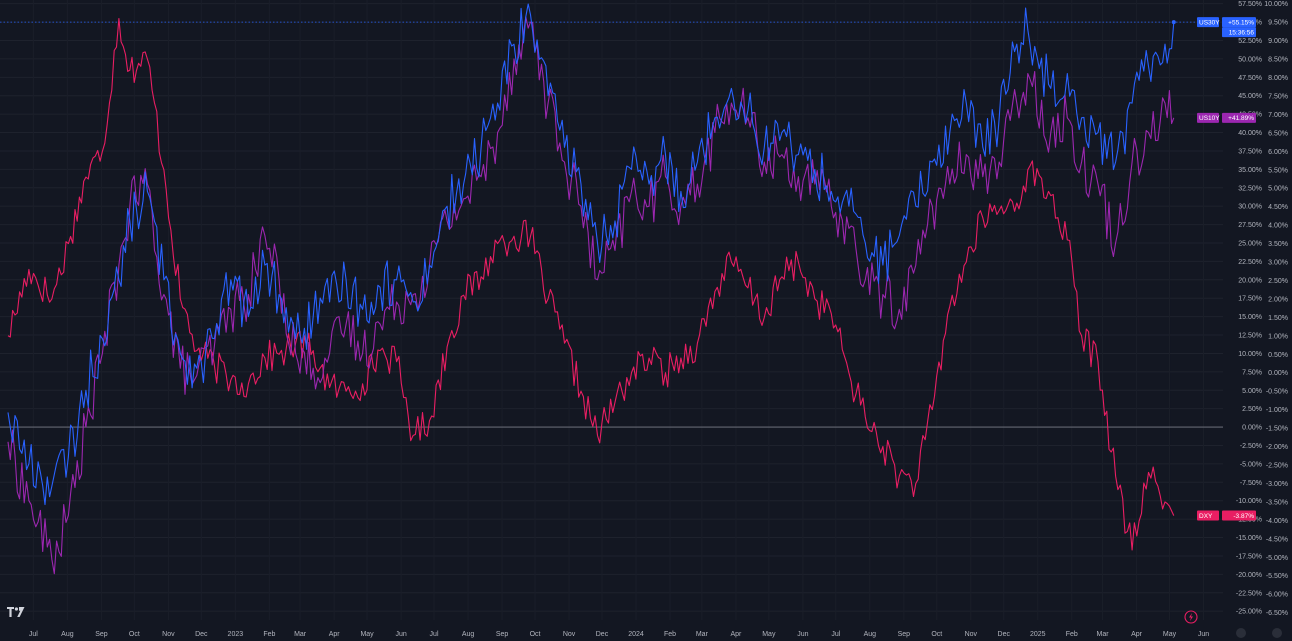  I want to click on x-tick-label: 2023, so click(236, 634).